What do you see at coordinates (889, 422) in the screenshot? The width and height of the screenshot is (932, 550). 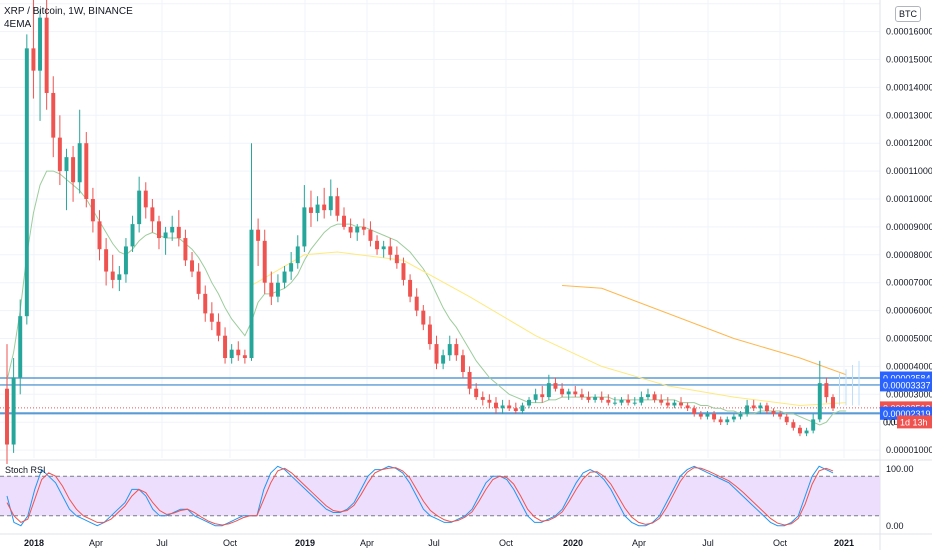 I see `countdown-prefix: 0.0` at bounding box center [889, 422].